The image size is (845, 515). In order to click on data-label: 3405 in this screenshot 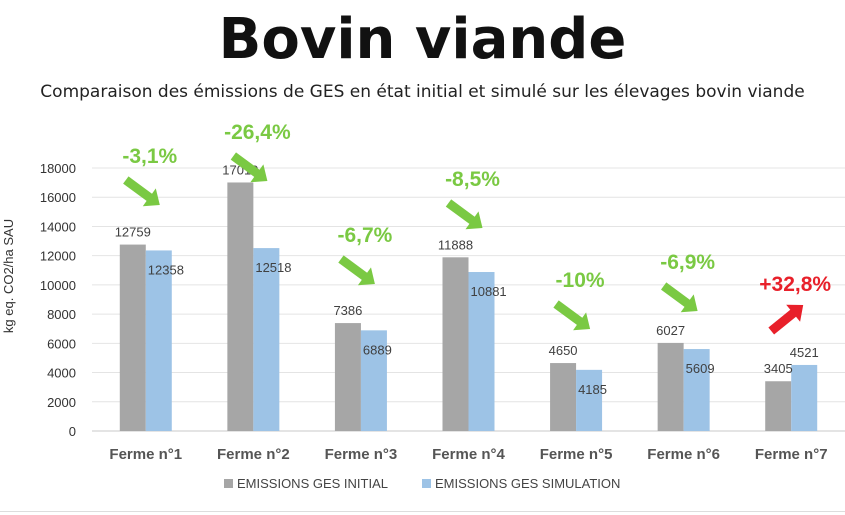, I will do `click(778, 368)`.